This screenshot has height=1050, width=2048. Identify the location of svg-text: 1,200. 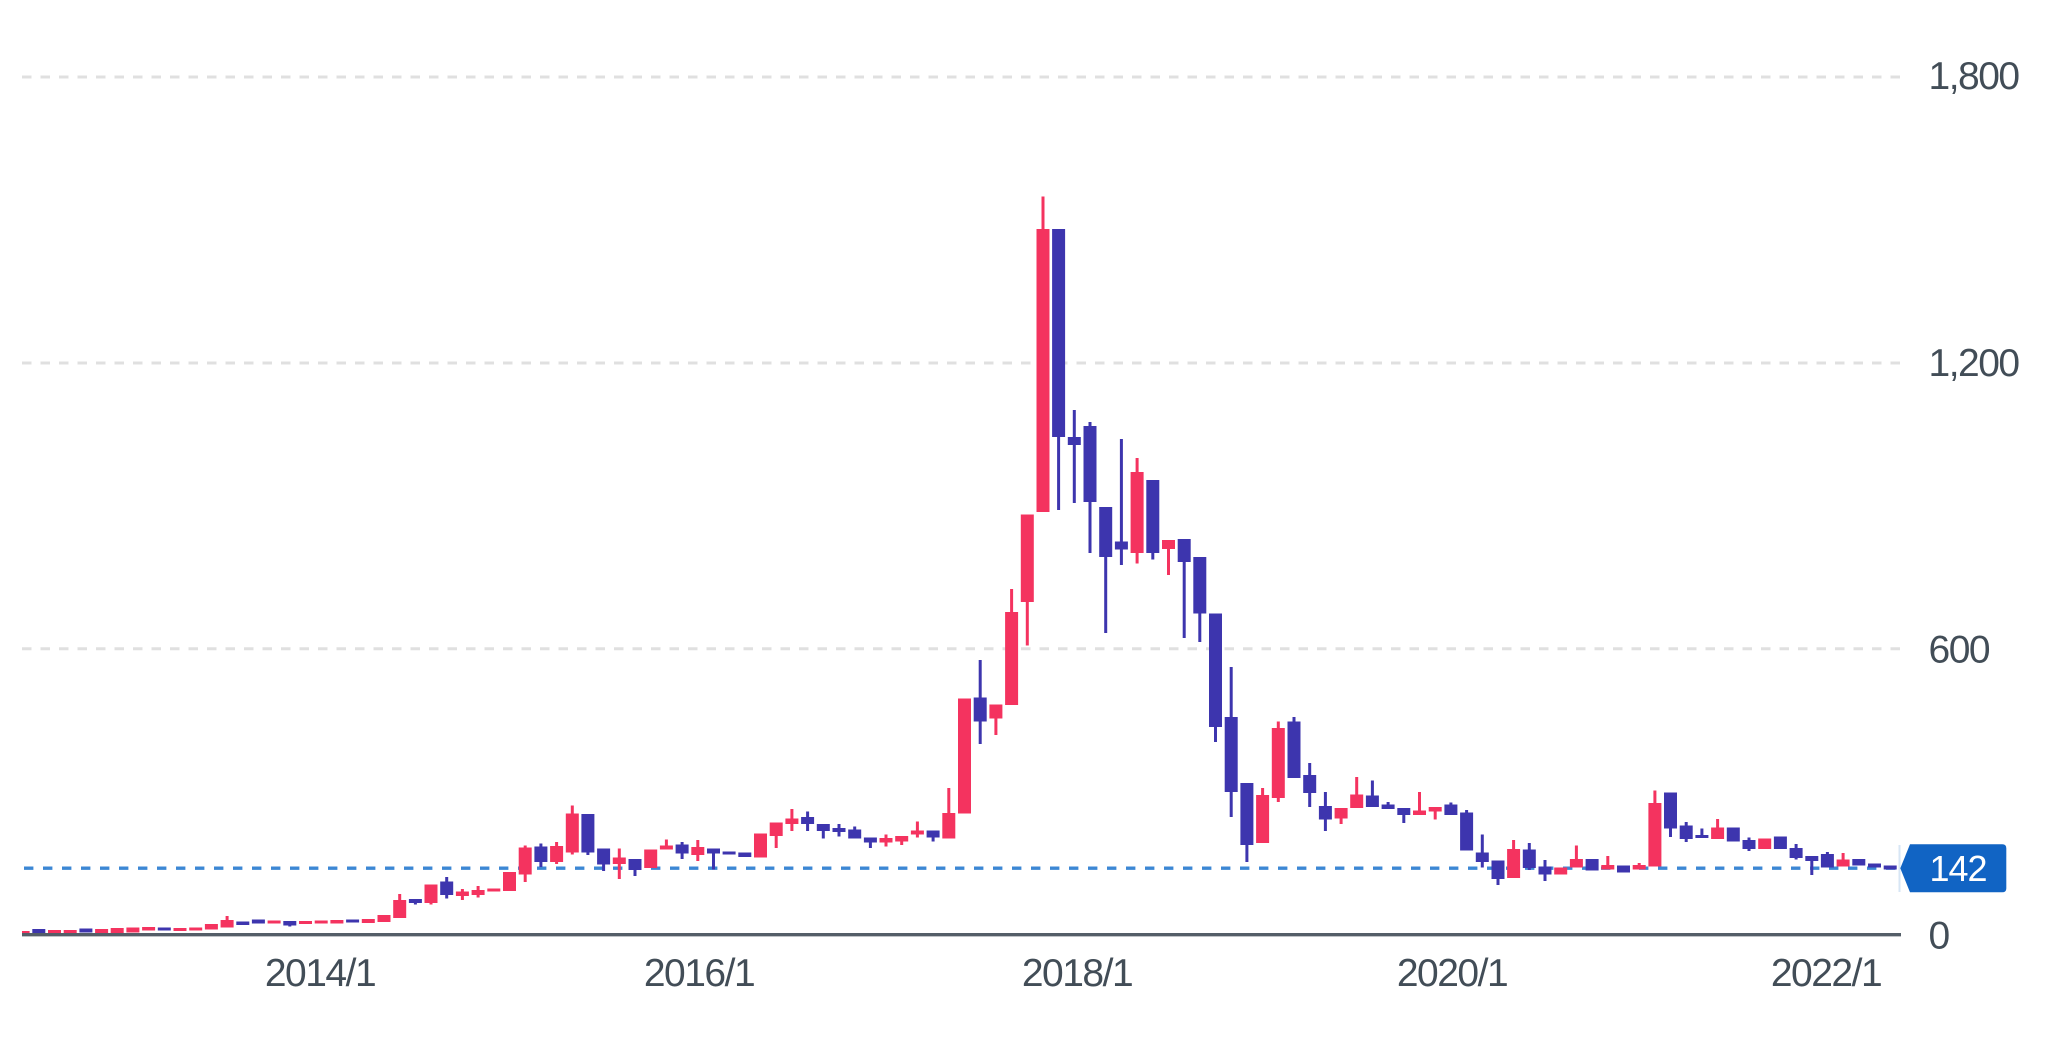
(1974, 363).